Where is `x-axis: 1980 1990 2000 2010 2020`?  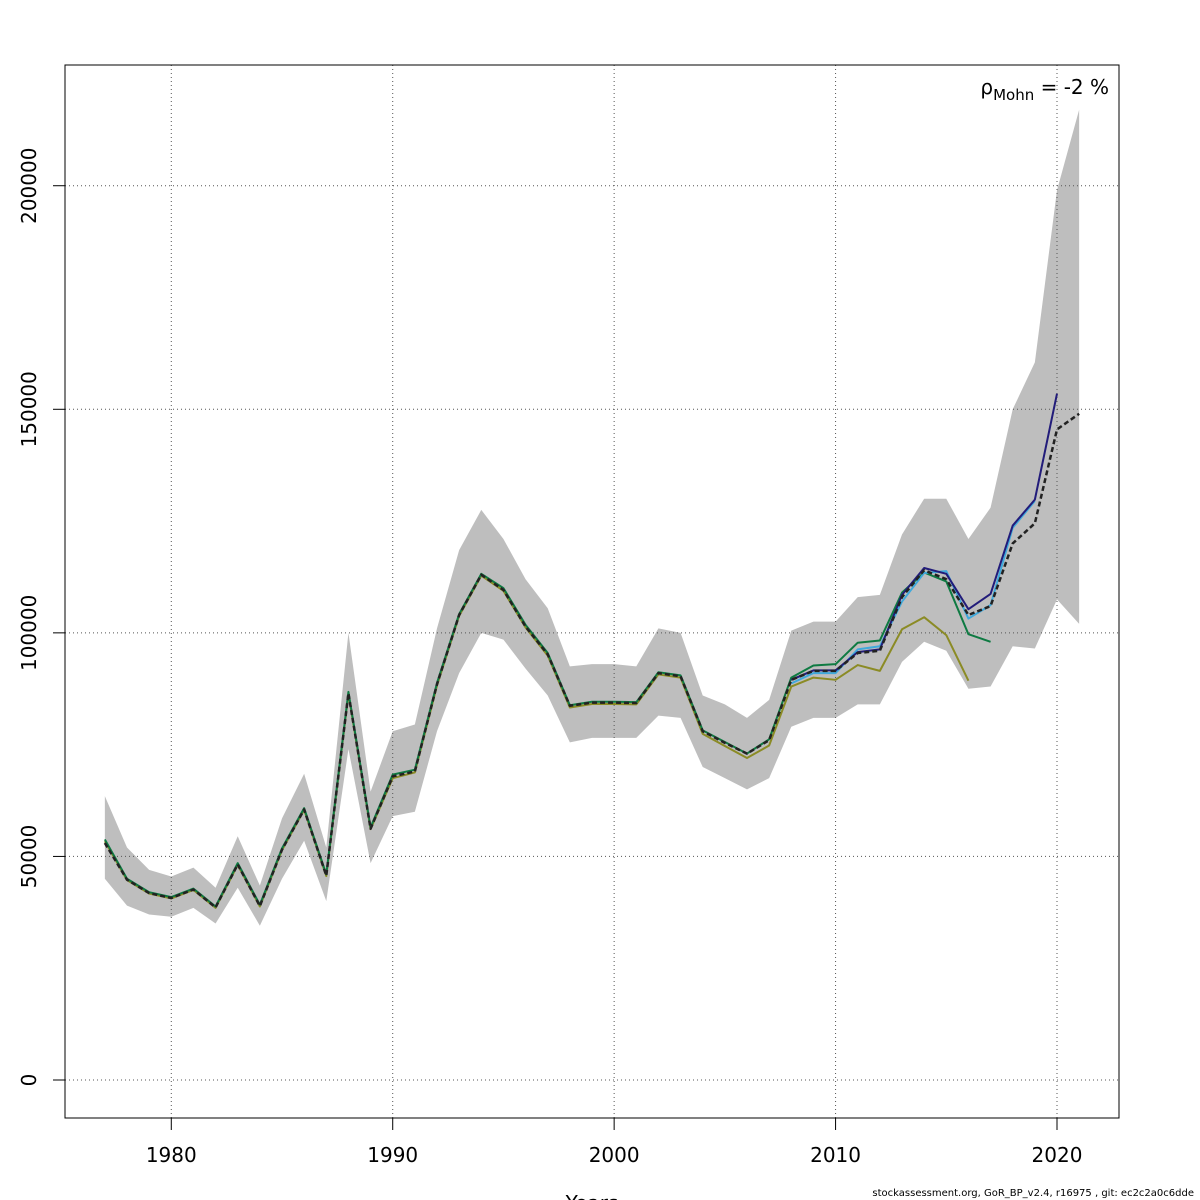
x-axis: 1980 1990 2000 2010 2020 is located at coordinates (614, 1142).